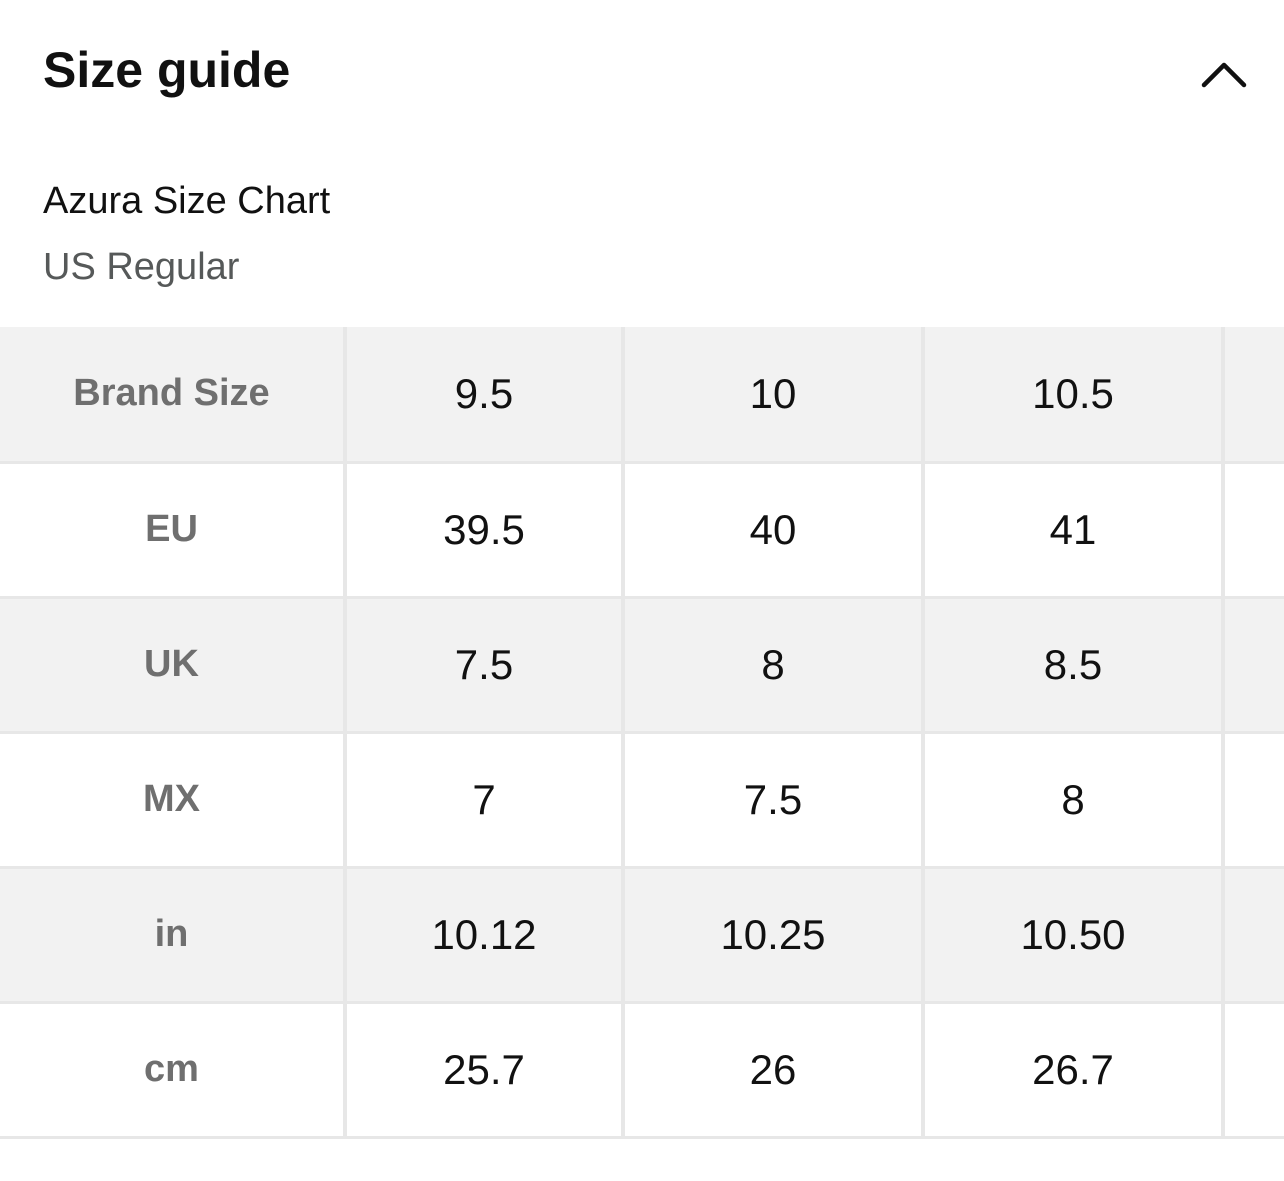  I want to click on collapse-button, so click(1224, 74).